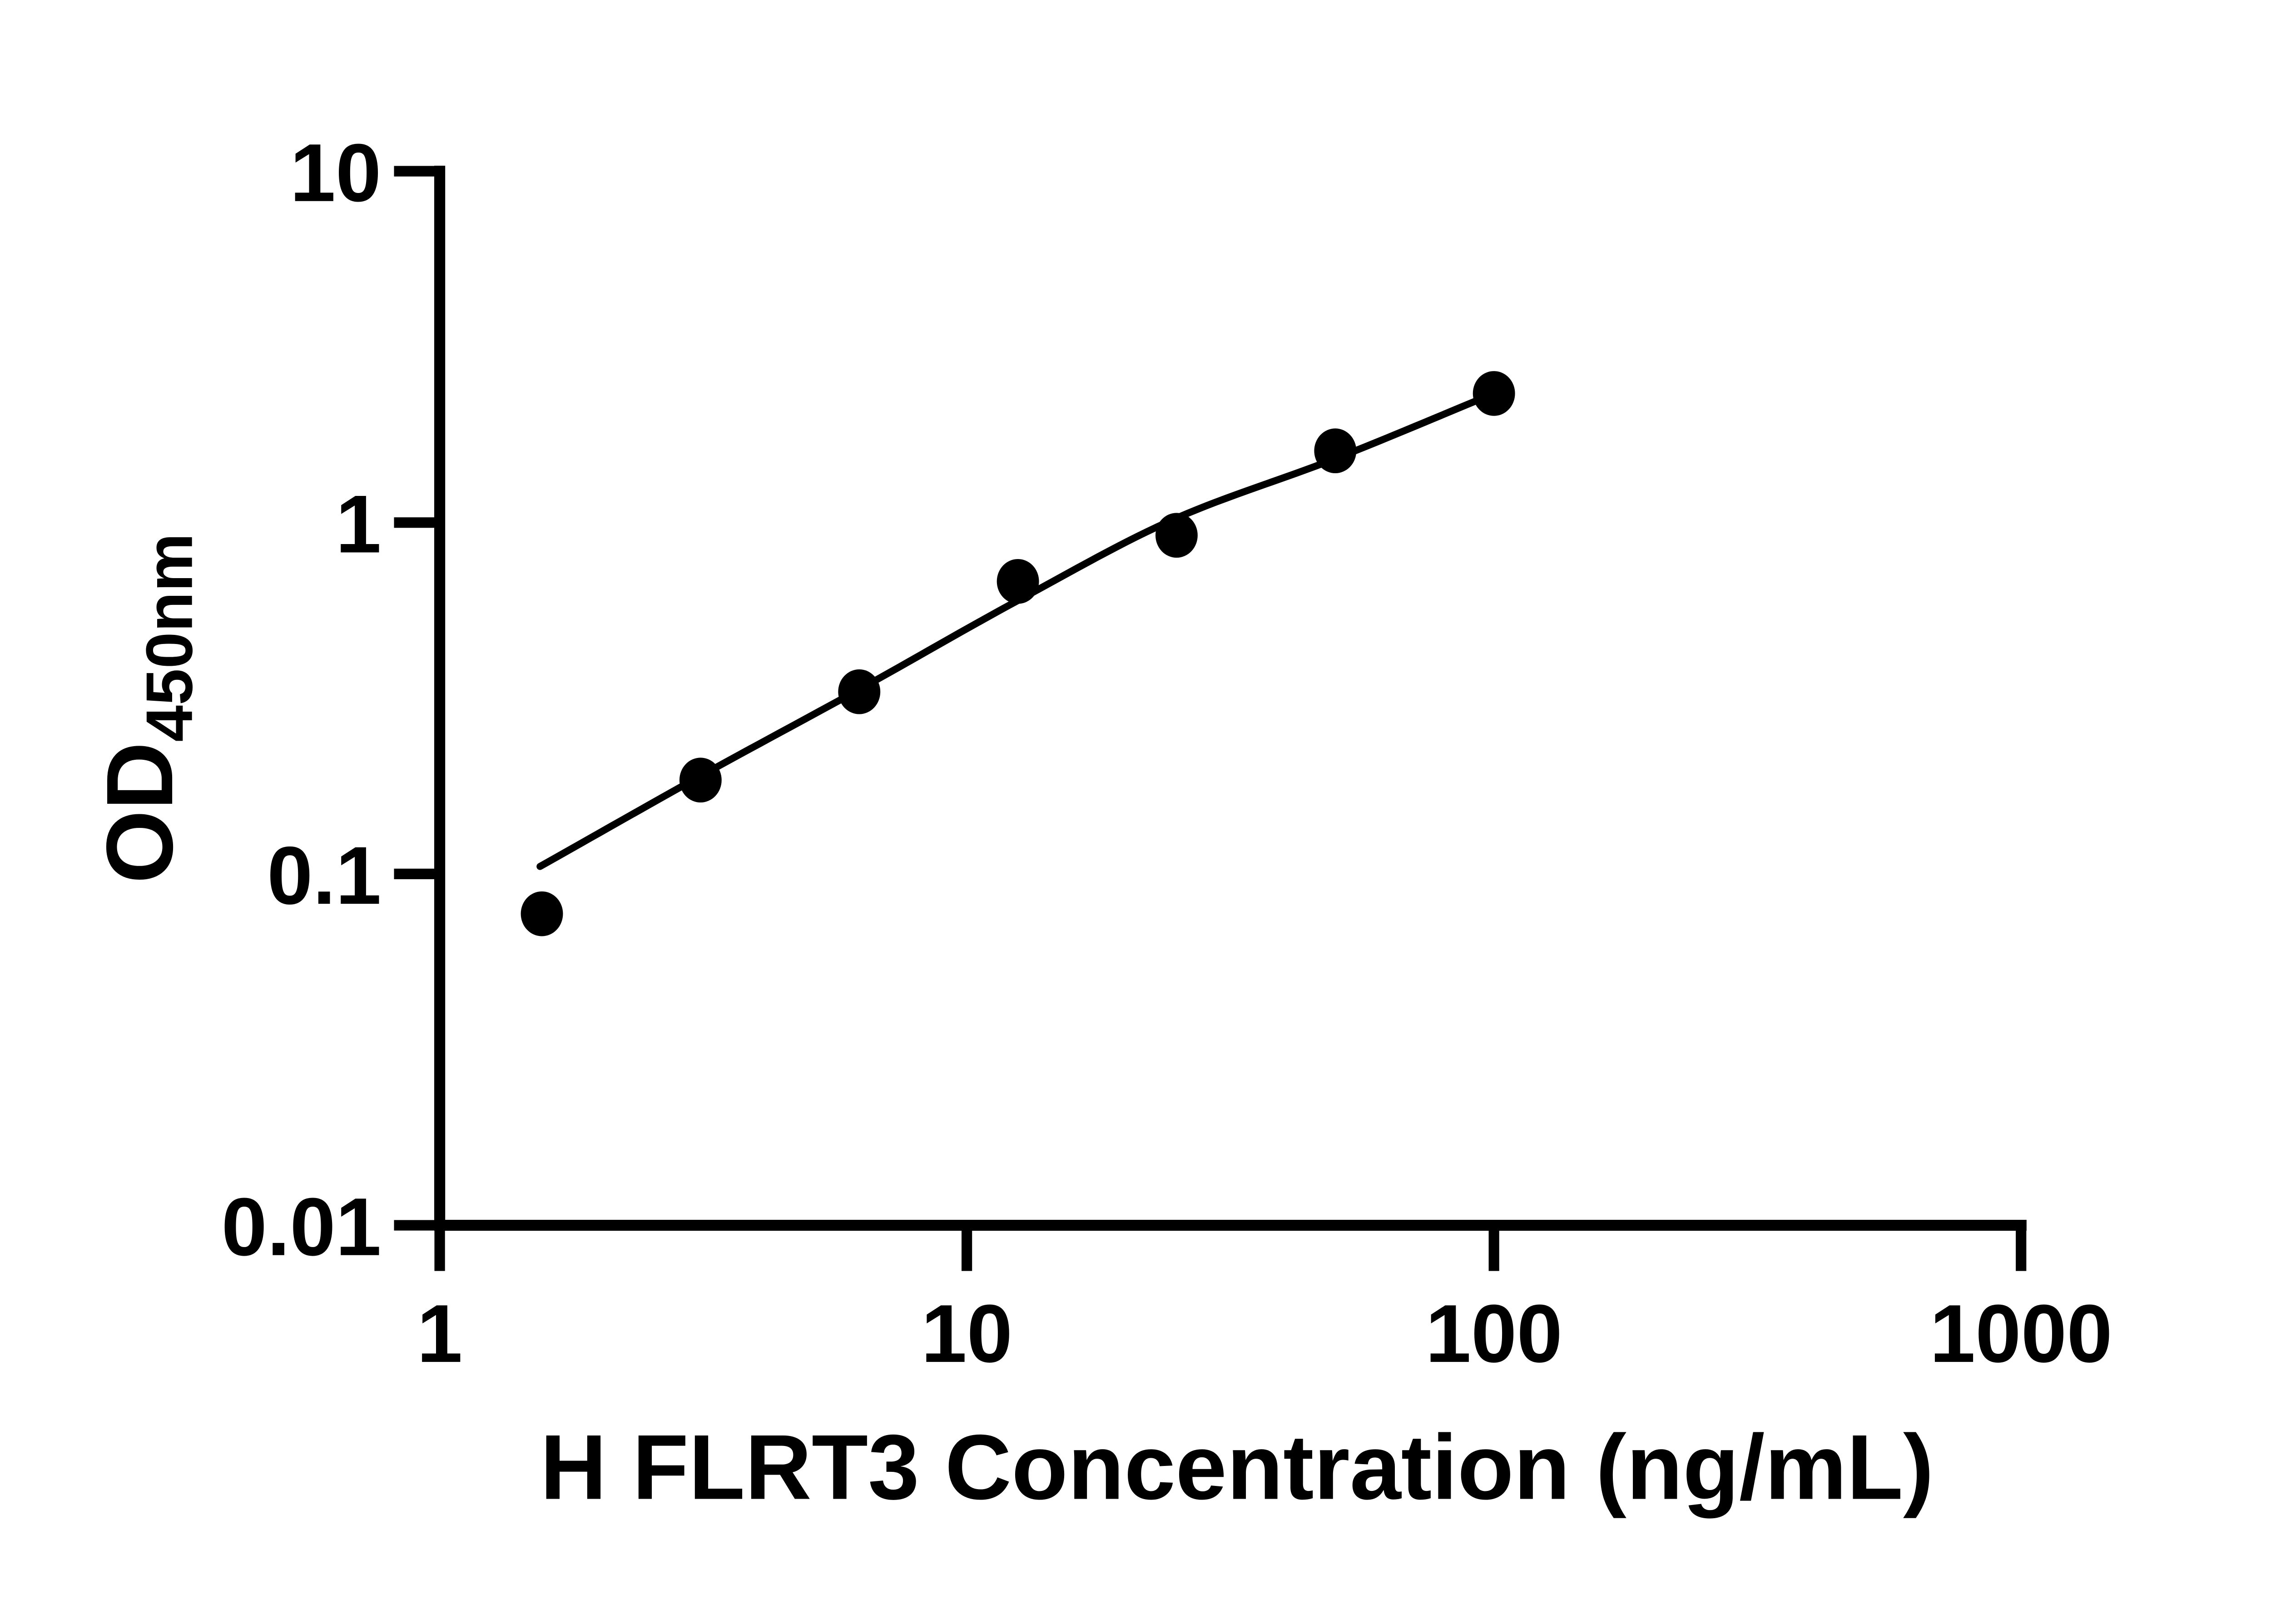 The image size is (2271, 1624). Describe the element at coordinates (301, 700) in the screenshot. I see `y-axis-tick-labels: 10 1 0.1 0.01` at that location.